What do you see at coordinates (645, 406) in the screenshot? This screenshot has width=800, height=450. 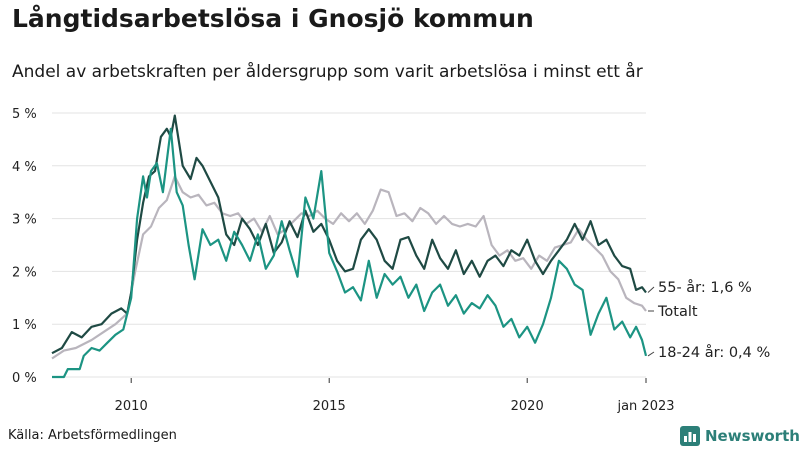 I see `x-tick-label: jan 2023` at bounding box center [645, 406].